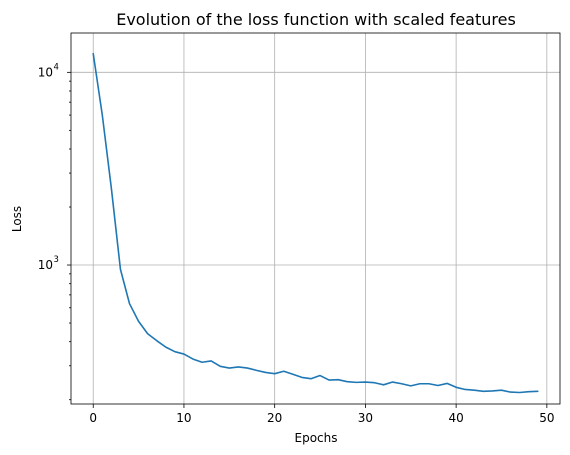 This screenshot has width=570, height=455. What do you see at coordinates (56, 67) in the screenshot?
I see `y-tick-exponent: 4` at bounding box center [56, 67].